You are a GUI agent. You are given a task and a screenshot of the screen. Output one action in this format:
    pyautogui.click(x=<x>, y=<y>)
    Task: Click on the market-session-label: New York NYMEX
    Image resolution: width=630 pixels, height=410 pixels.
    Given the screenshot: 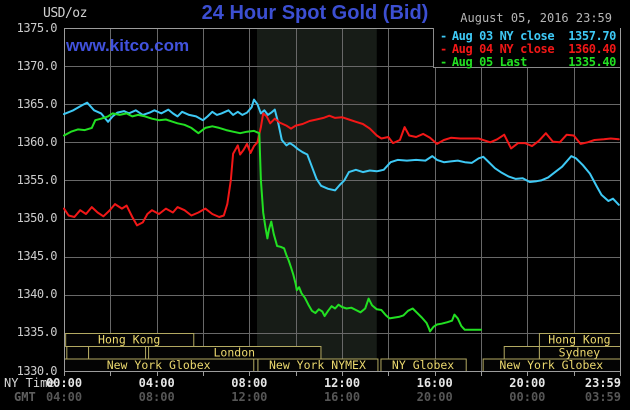 What is the action you would take?
    pyautogui.click(x=317, y=365)
    